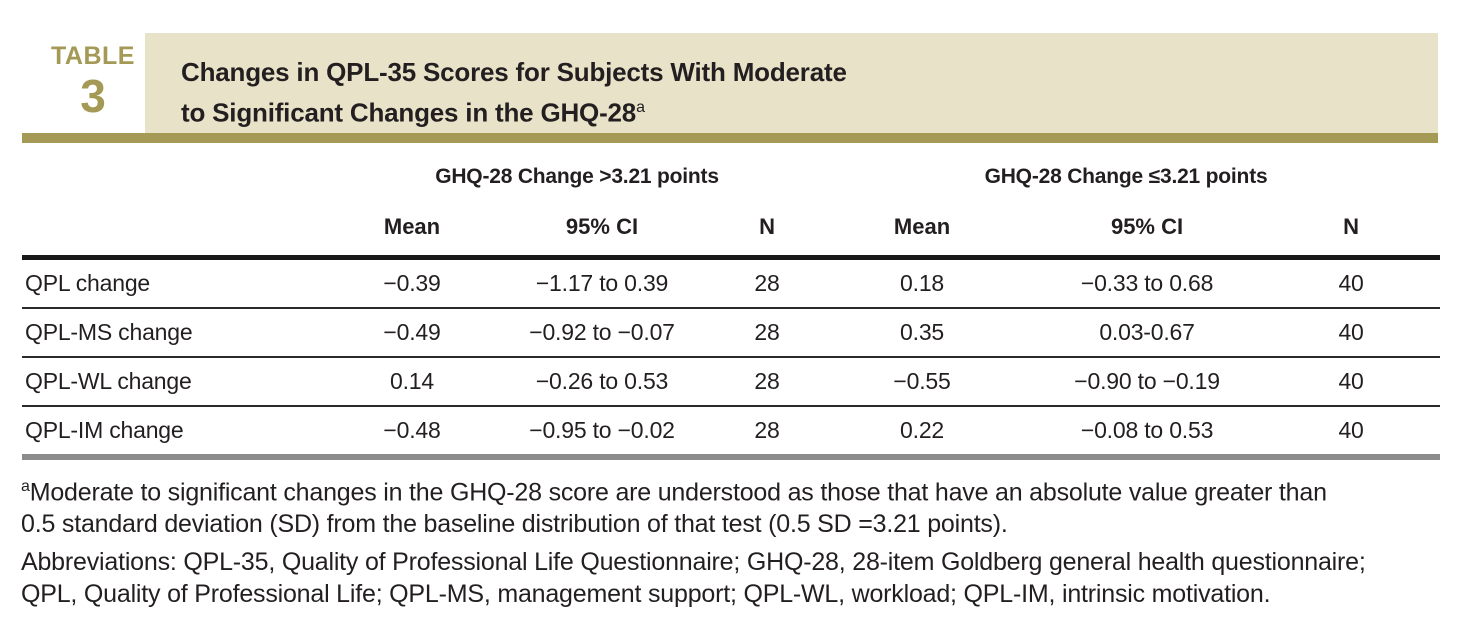 The width and height of the screenshot is (1470, 641). Describe the element at coordinates (602, 281) in the screenshot. I see `cell-g1-ci: −1.17 to 0.39` at that location.